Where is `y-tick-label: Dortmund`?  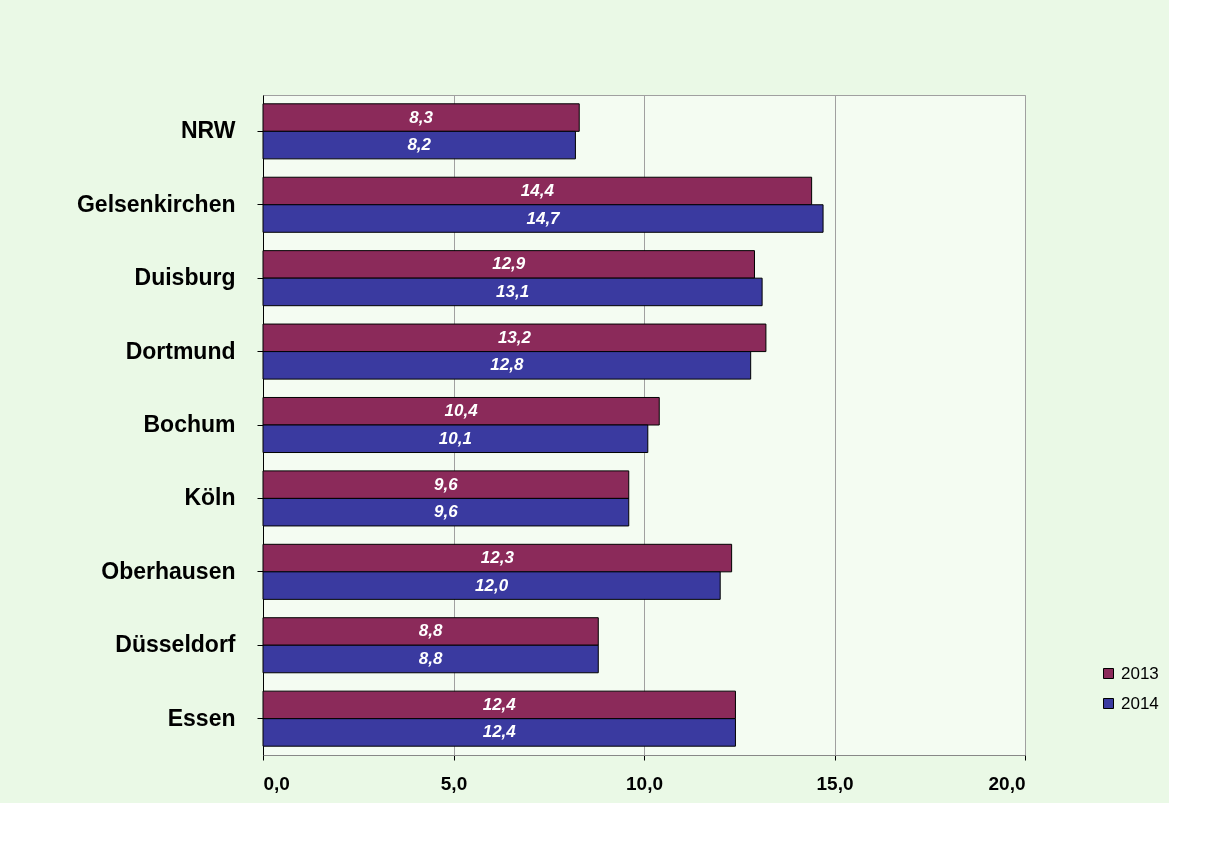 y-tick-label: Dortmund is located at coordinates (180, 350).